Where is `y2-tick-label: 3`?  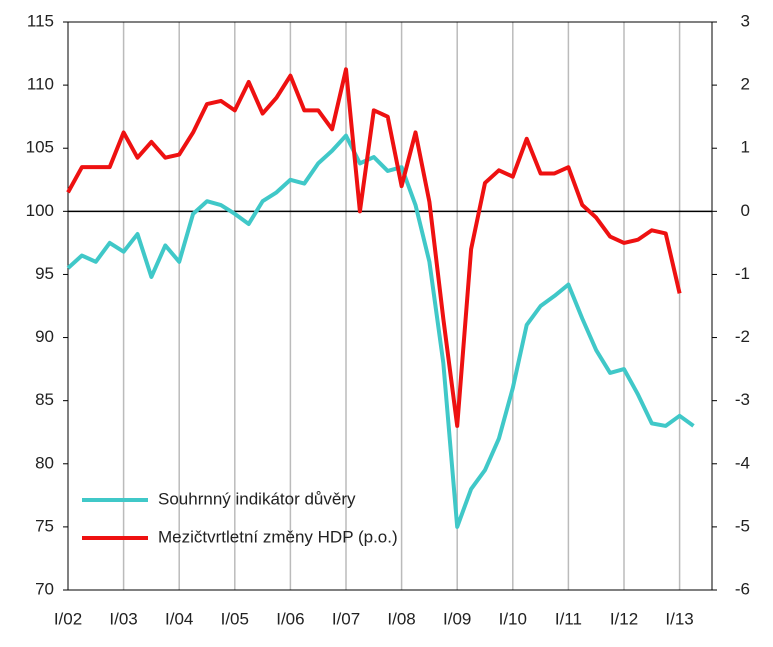
y2-tick-label: 3 is located at coordinates (745, 20).